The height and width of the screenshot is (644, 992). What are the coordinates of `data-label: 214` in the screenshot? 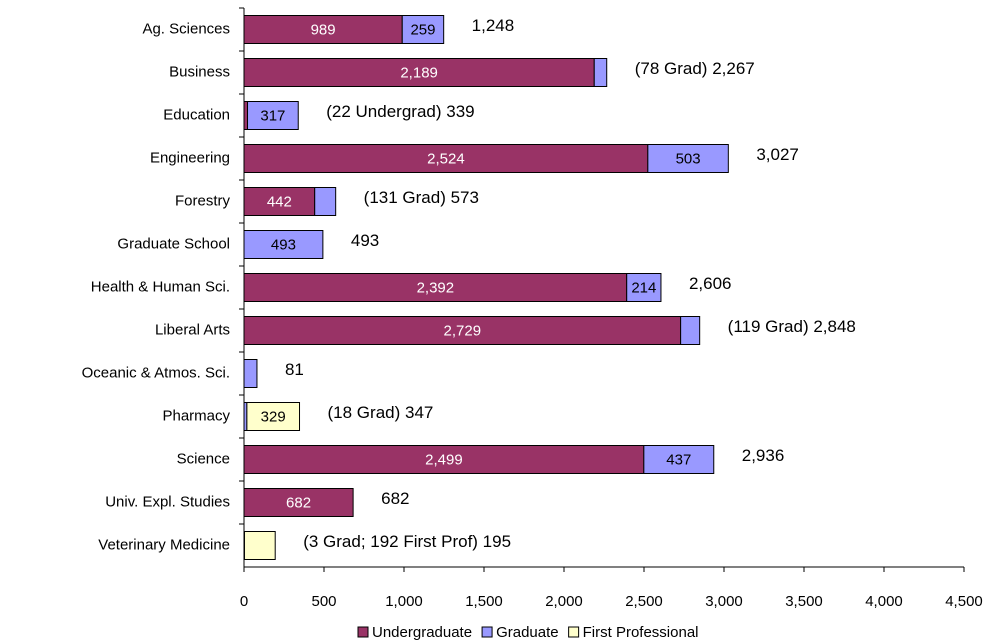 It's located at (643, 287).